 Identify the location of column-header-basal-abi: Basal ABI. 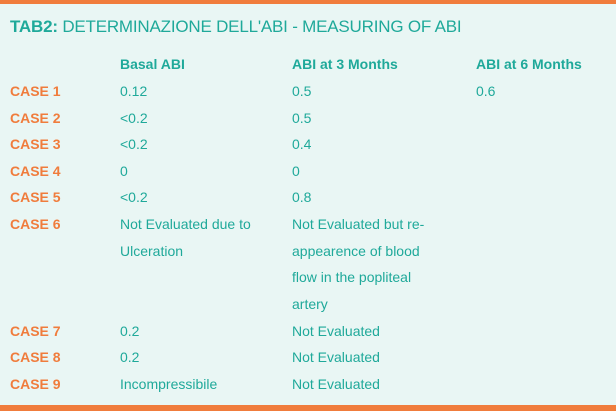
(152, 64).